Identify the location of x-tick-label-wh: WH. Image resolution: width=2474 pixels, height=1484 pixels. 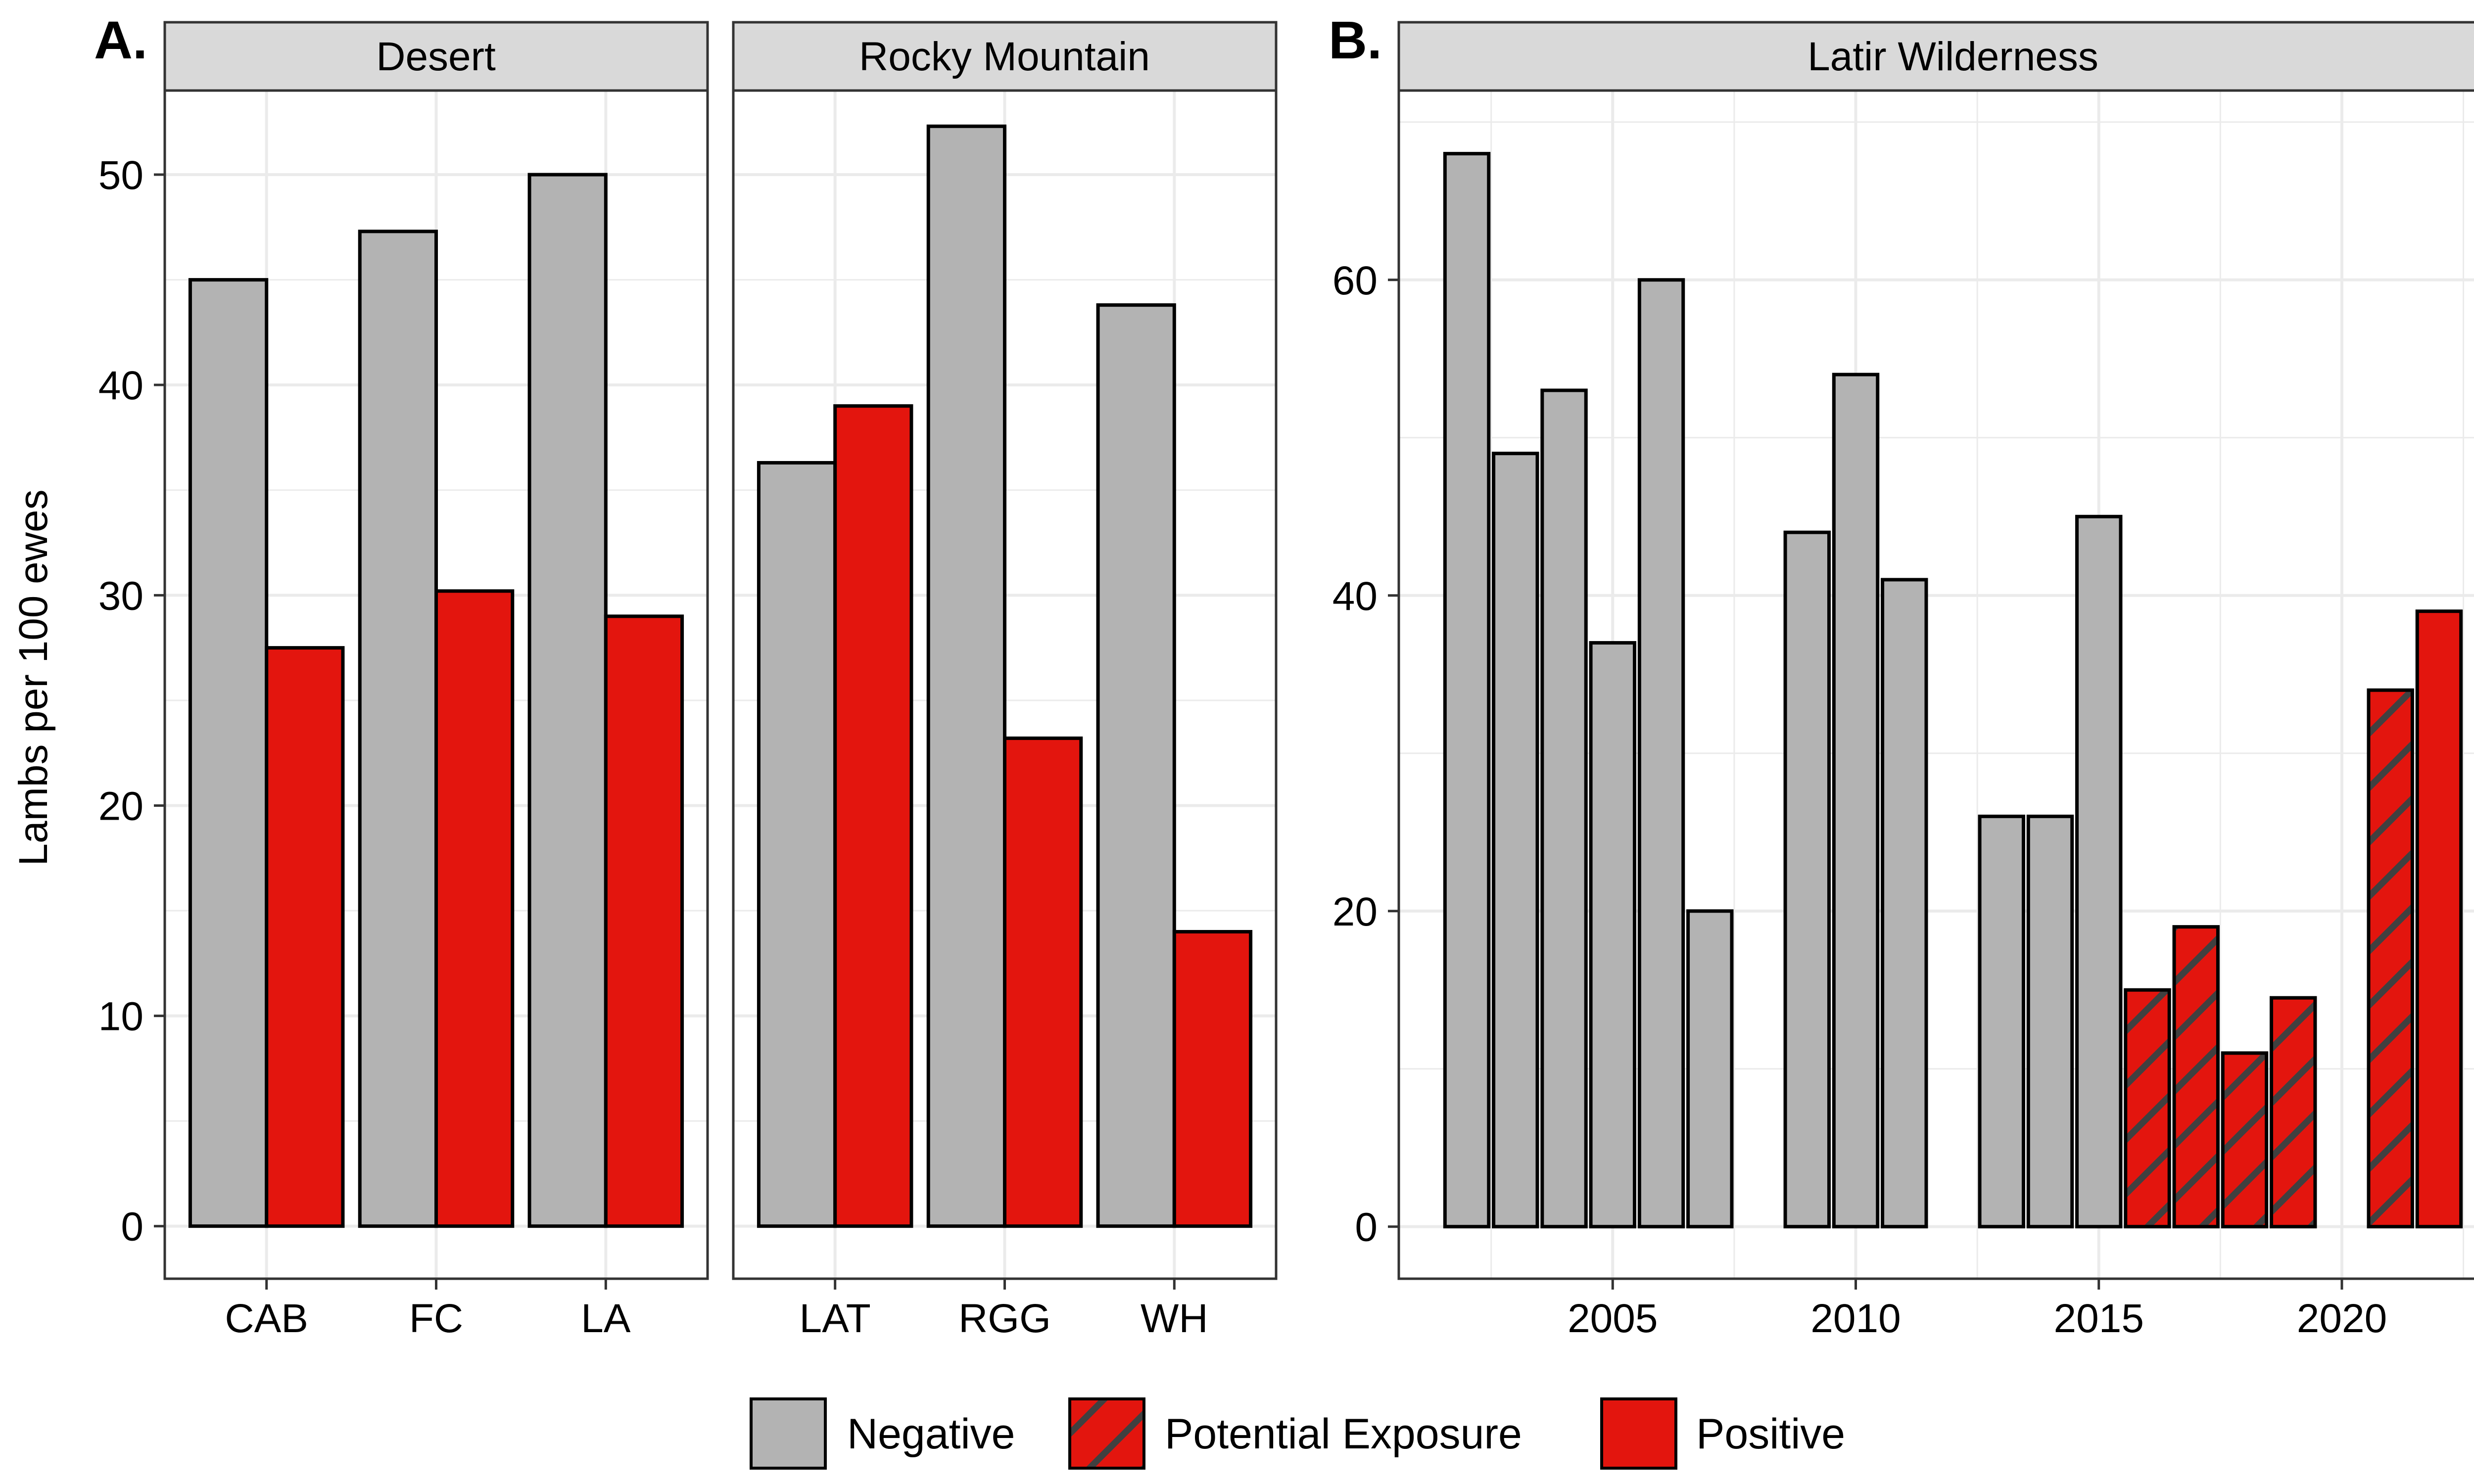
(1175, 1318).